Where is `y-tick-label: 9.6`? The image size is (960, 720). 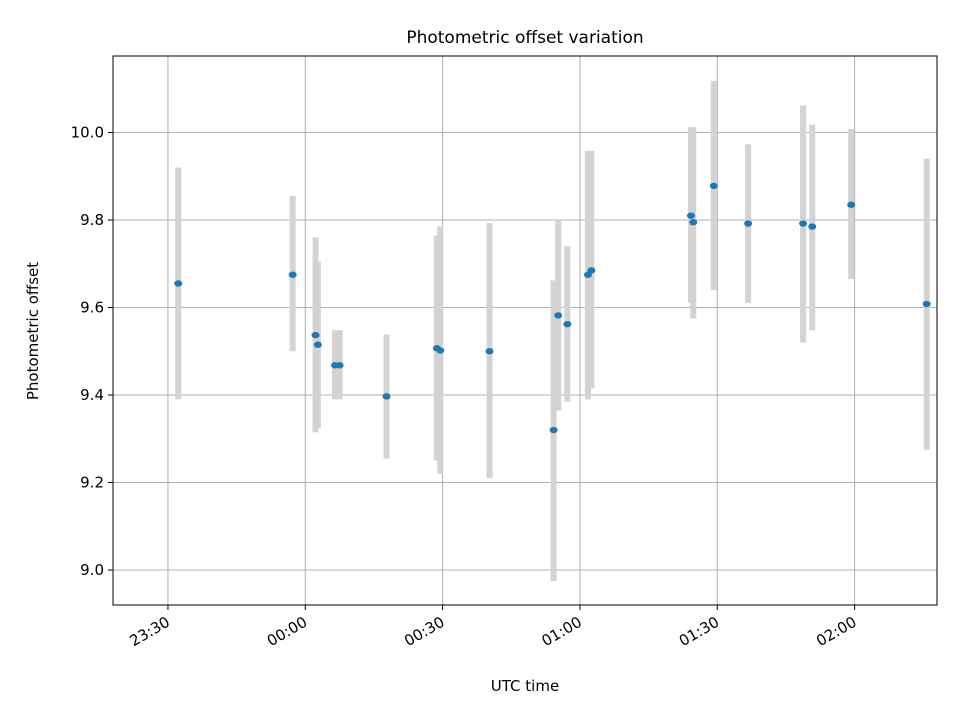 y-tick-label: 9.6 is located at coordinates (92, 308).